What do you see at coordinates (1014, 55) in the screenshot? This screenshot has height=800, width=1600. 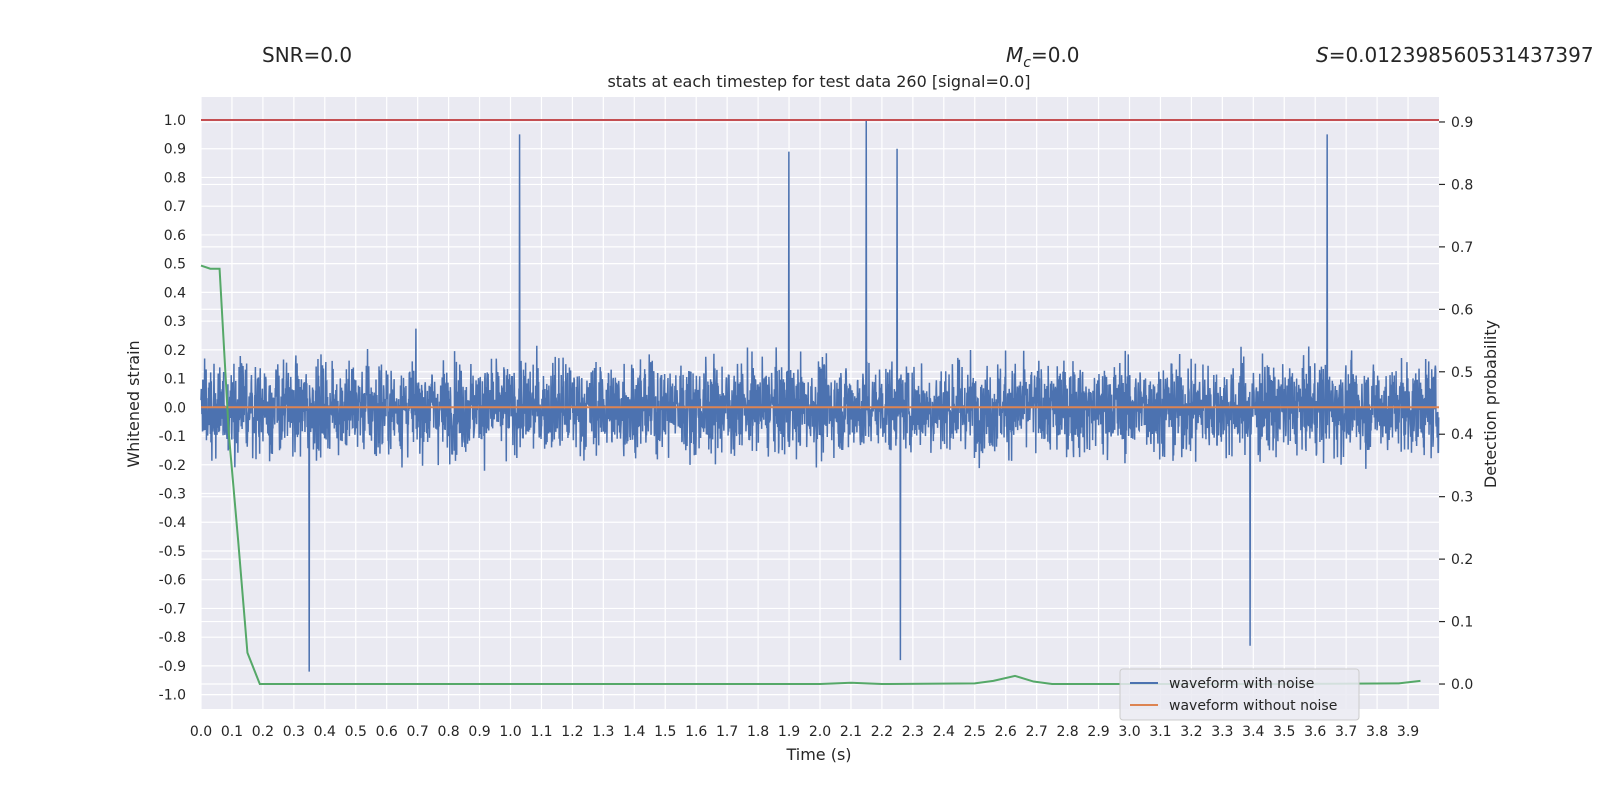 I see `mc-symbol: M` at bounding box center [1014, 55].